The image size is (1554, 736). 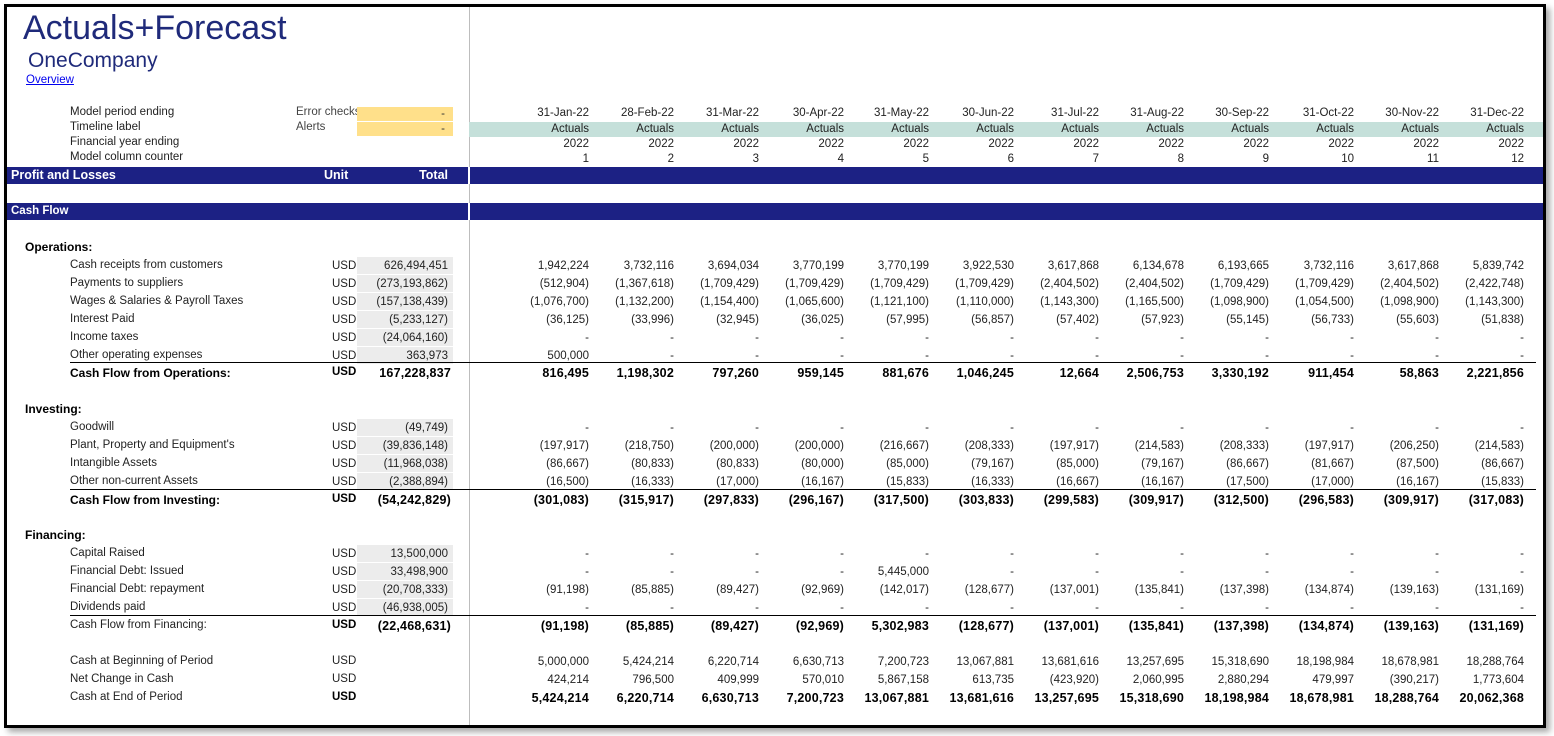 I want to click on row-label: Plant, Property and Equipment's, so click(x=152, y=445).